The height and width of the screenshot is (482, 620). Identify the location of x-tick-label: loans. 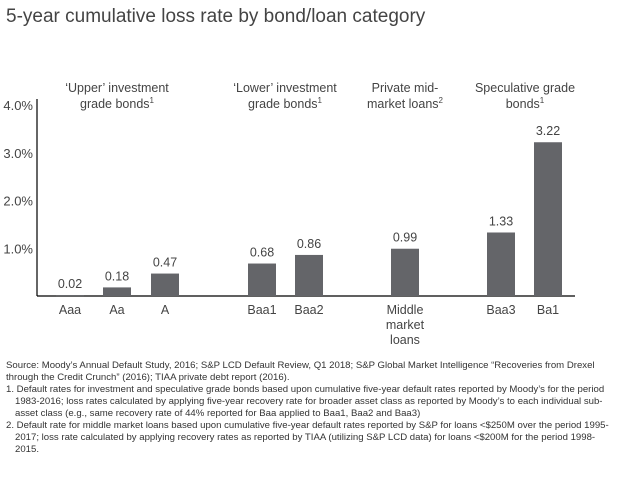
(405, 340).